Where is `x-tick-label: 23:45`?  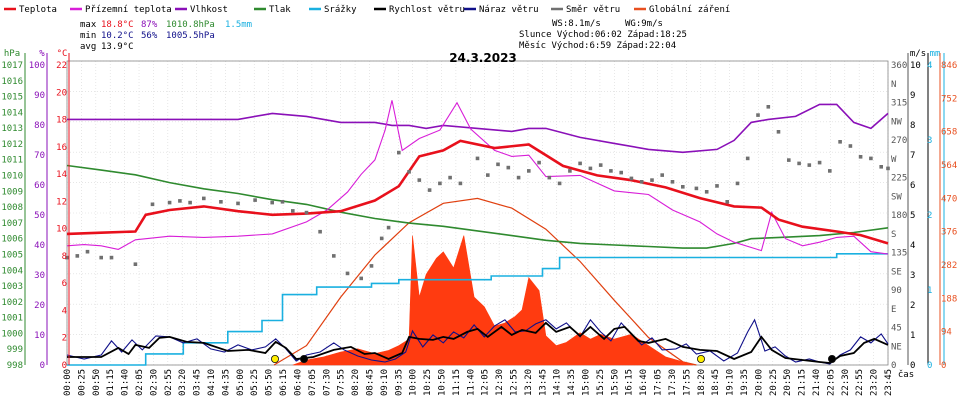 x-tick-label: 23:45 is located at coordinates (889, 382).